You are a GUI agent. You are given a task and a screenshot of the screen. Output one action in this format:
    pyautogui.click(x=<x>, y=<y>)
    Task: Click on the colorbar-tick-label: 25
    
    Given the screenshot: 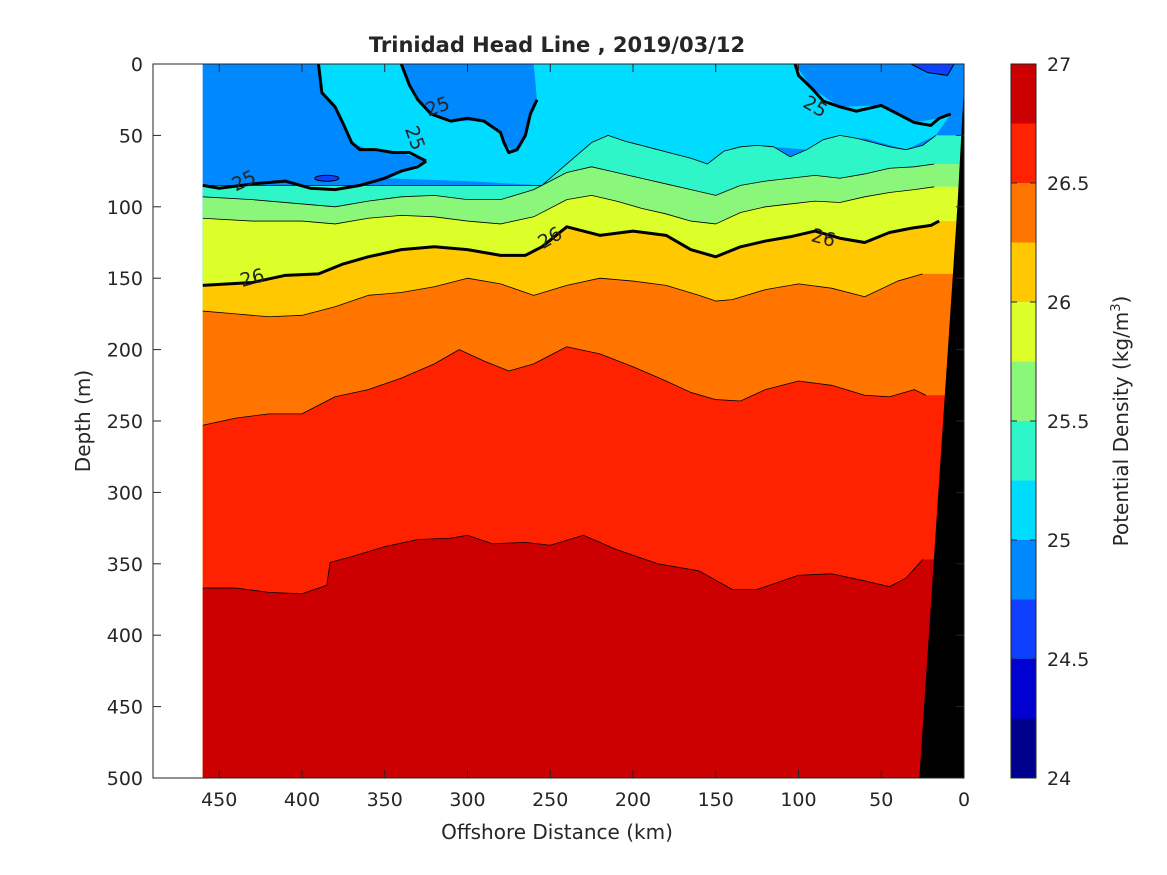 What is the action you would take?
    pyautogui.click(x=1059, y=541)
    